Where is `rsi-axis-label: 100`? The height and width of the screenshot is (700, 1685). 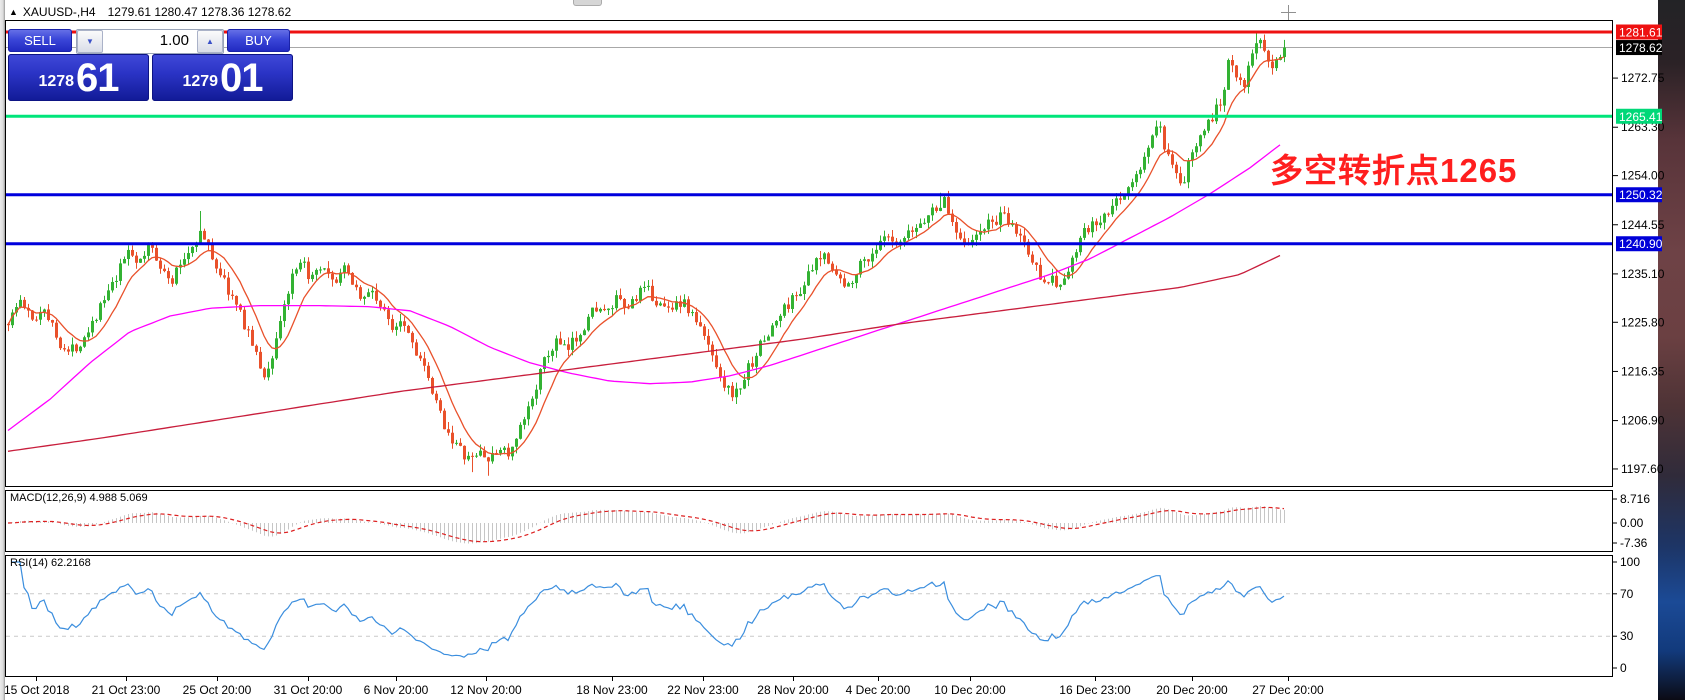
rsi-axis-label: 100 is located at coordinates (1630, 562).